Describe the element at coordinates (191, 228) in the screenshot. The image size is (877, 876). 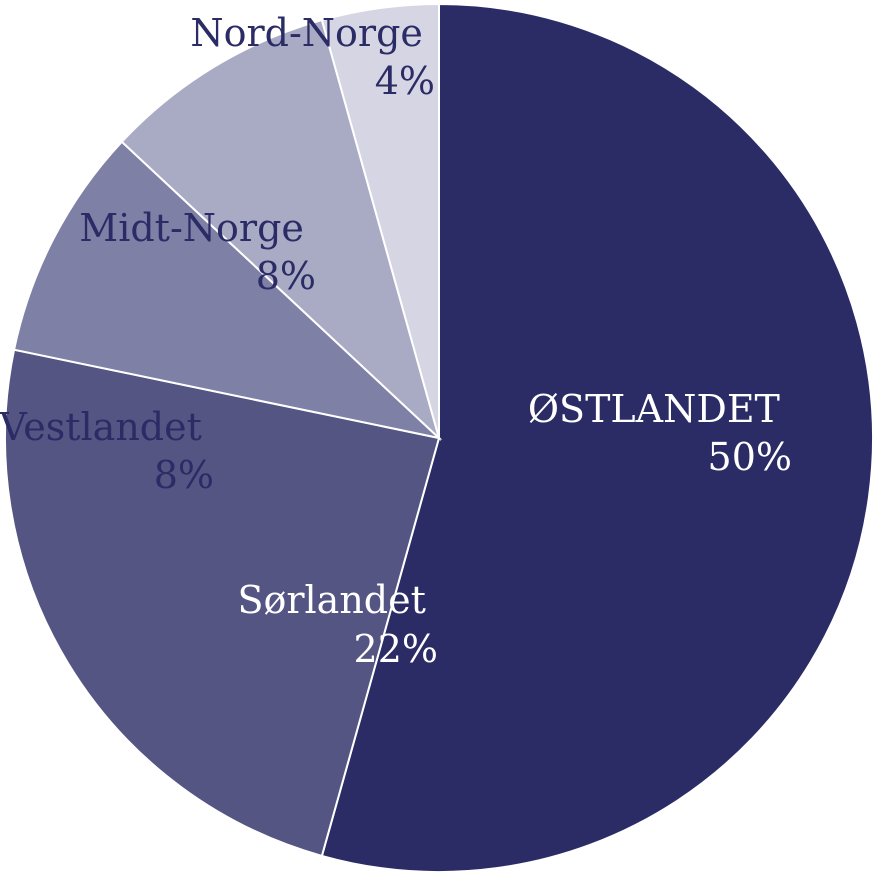
I see `slice-name-midt-norge: Midt-Norge` at that location.